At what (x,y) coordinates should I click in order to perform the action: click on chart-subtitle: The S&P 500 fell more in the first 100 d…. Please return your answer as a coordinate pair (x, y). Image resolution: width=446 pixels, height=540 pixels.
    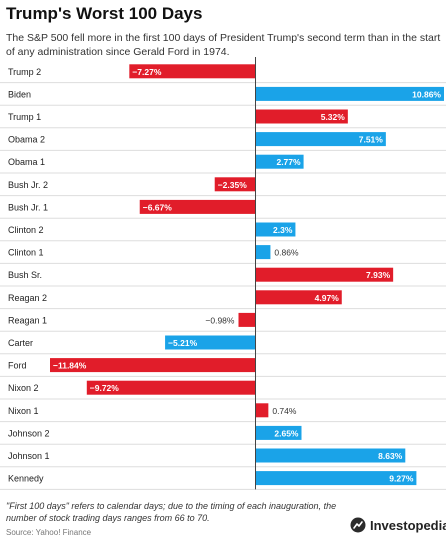
    Looking at the image, I should click on (223, 45).